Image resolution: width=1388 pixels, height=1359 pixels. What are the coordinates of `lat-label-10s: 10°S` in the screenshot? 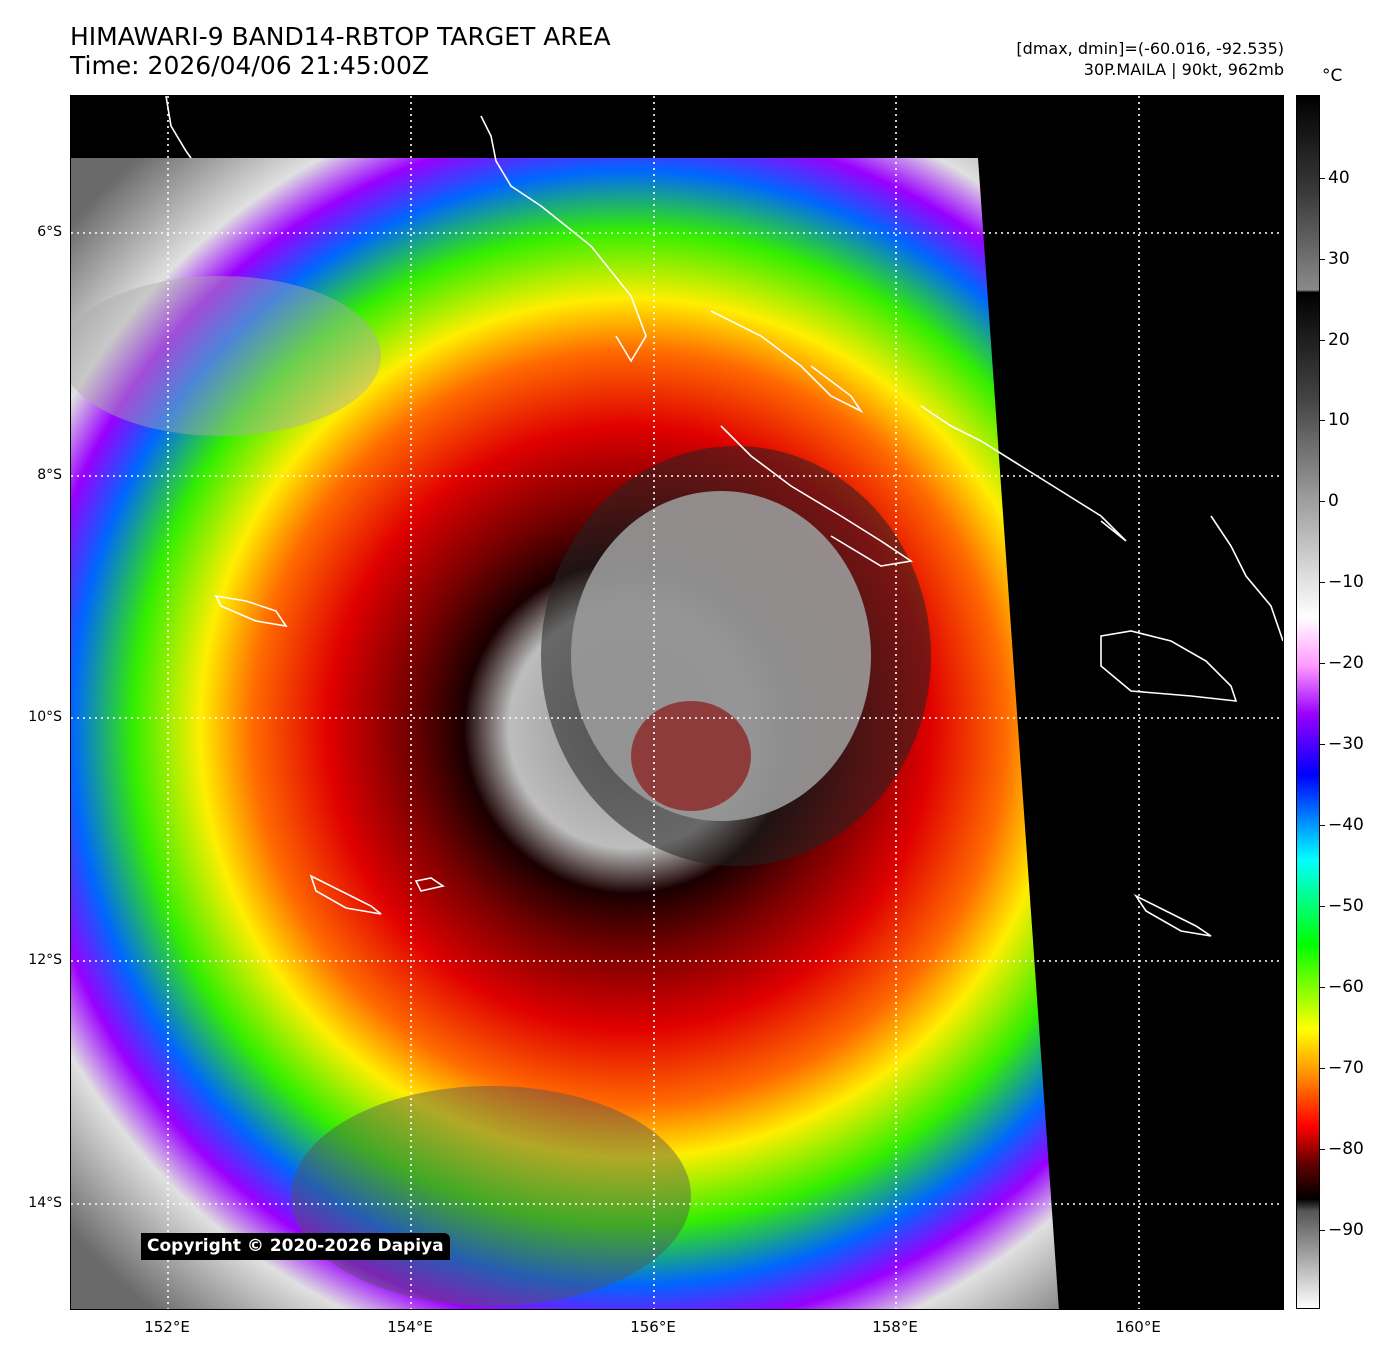 It's located at (45, 717).